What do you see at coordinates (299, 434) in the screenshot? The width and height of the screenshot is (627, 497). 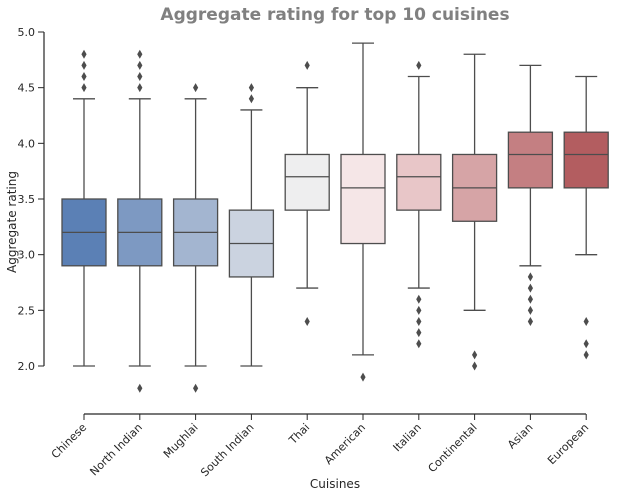 I see `x-tick-label: Thai` at bounding box center [299, 434].